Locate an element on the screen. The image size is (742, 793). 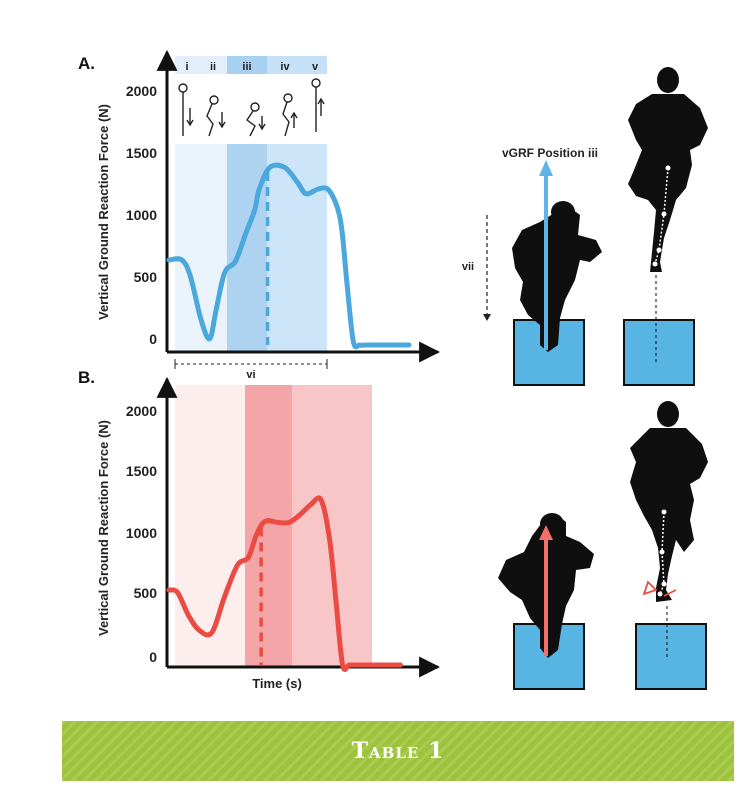
span-label-vi: vi is located at coordinates (250, 375).